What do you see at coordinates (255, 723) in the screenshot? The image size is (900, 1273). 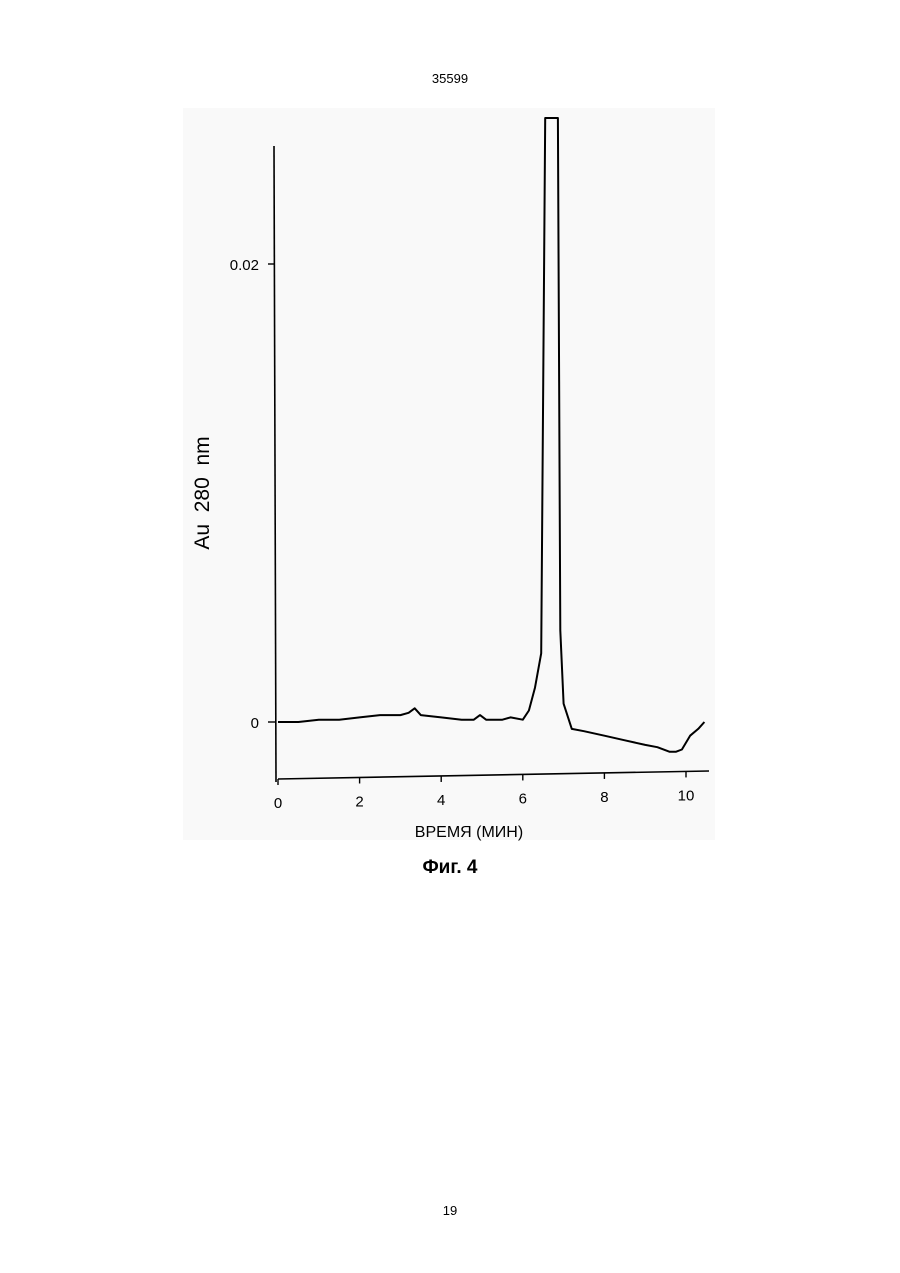 I see `y-tick-label: 0` at bounding box center [255, 723].